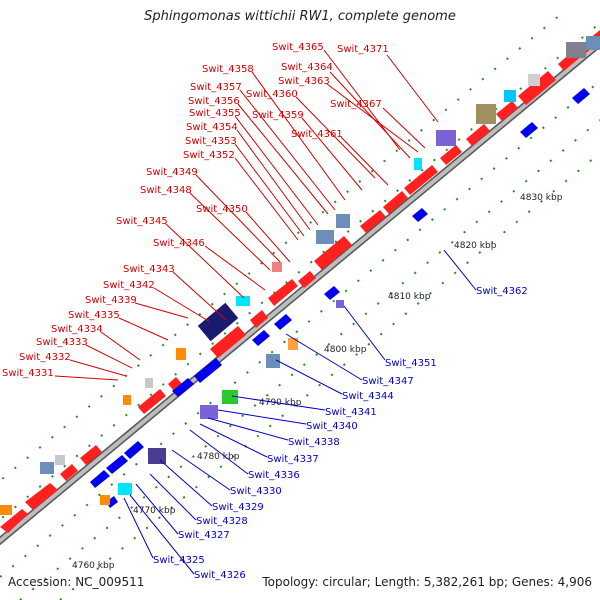  I want to click on accession-text: Accession: NC_009511, so click(76, 582).